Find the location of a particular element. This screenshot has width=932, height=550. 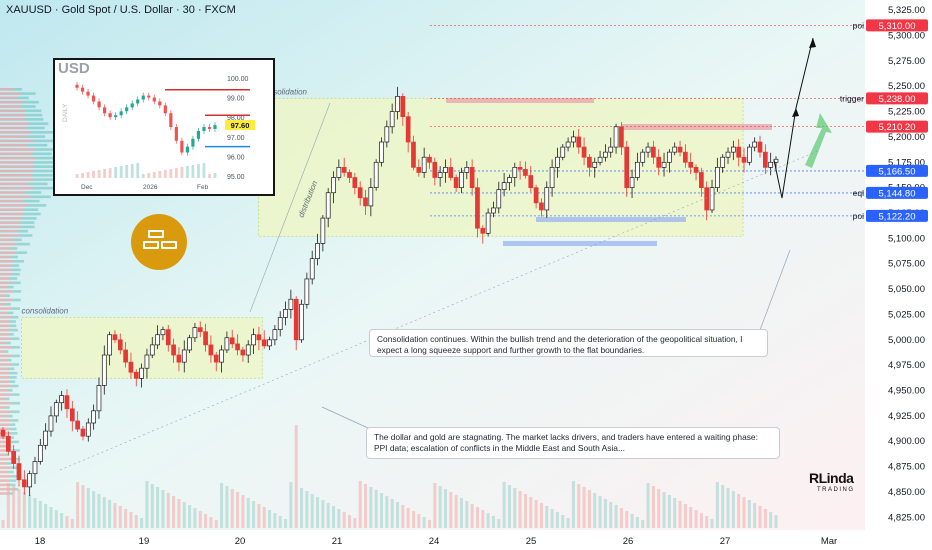

gold-bars-icon is located at coordinates (159, 242).